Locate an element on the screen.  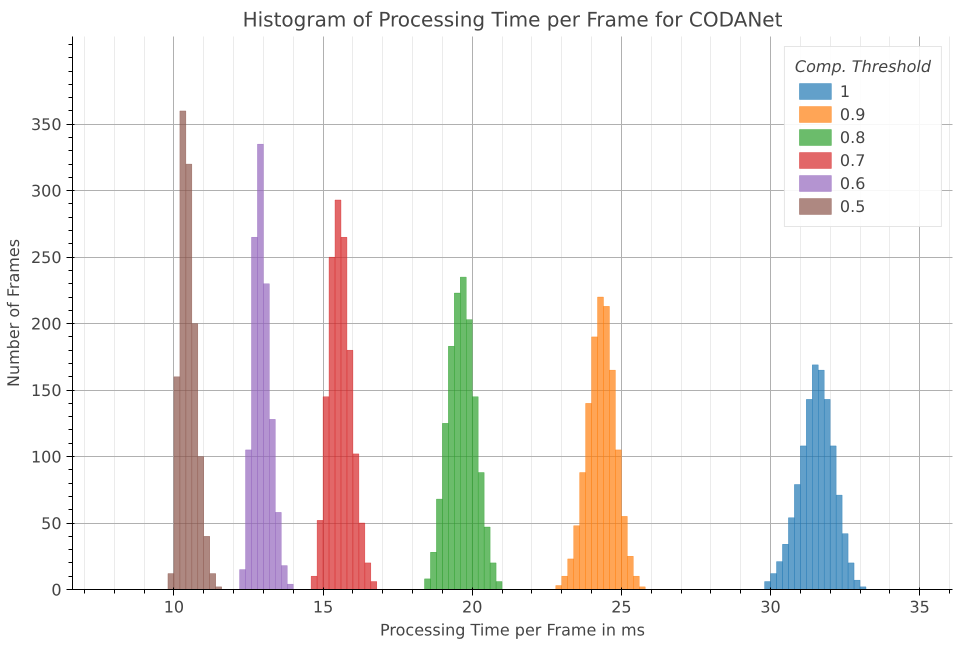
legend-label: 0.6 is located at coordinates (853, 183).